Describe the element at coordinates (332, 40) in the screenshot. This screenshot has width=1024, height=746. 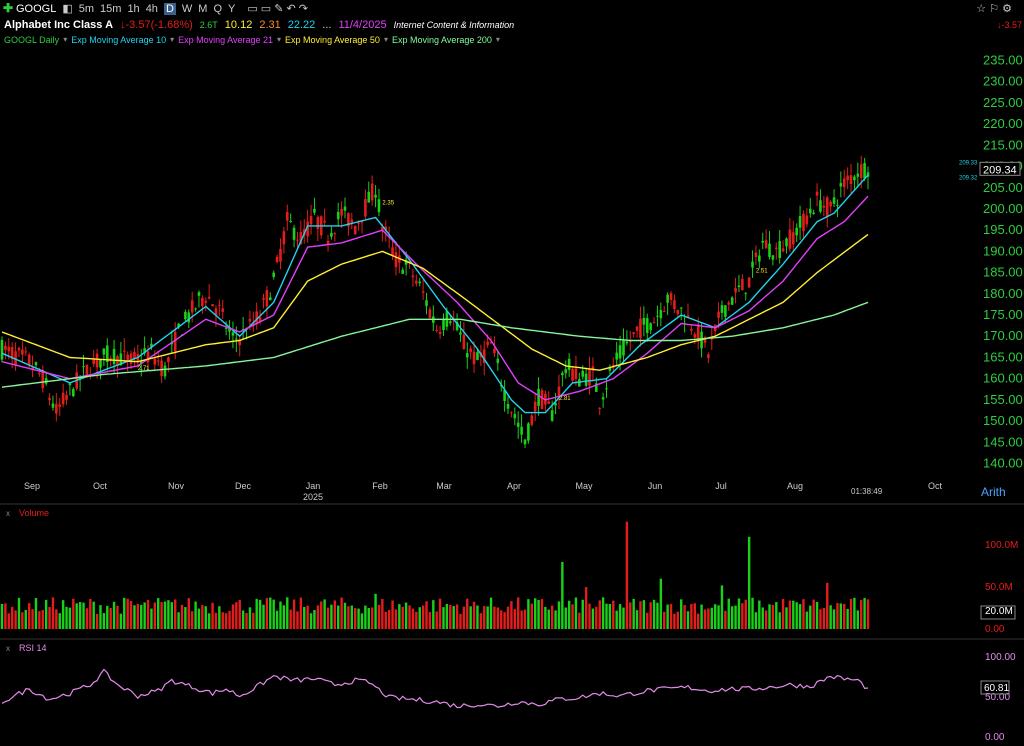
I see `legend-item-3: Exp Moving Average 50` at that location.